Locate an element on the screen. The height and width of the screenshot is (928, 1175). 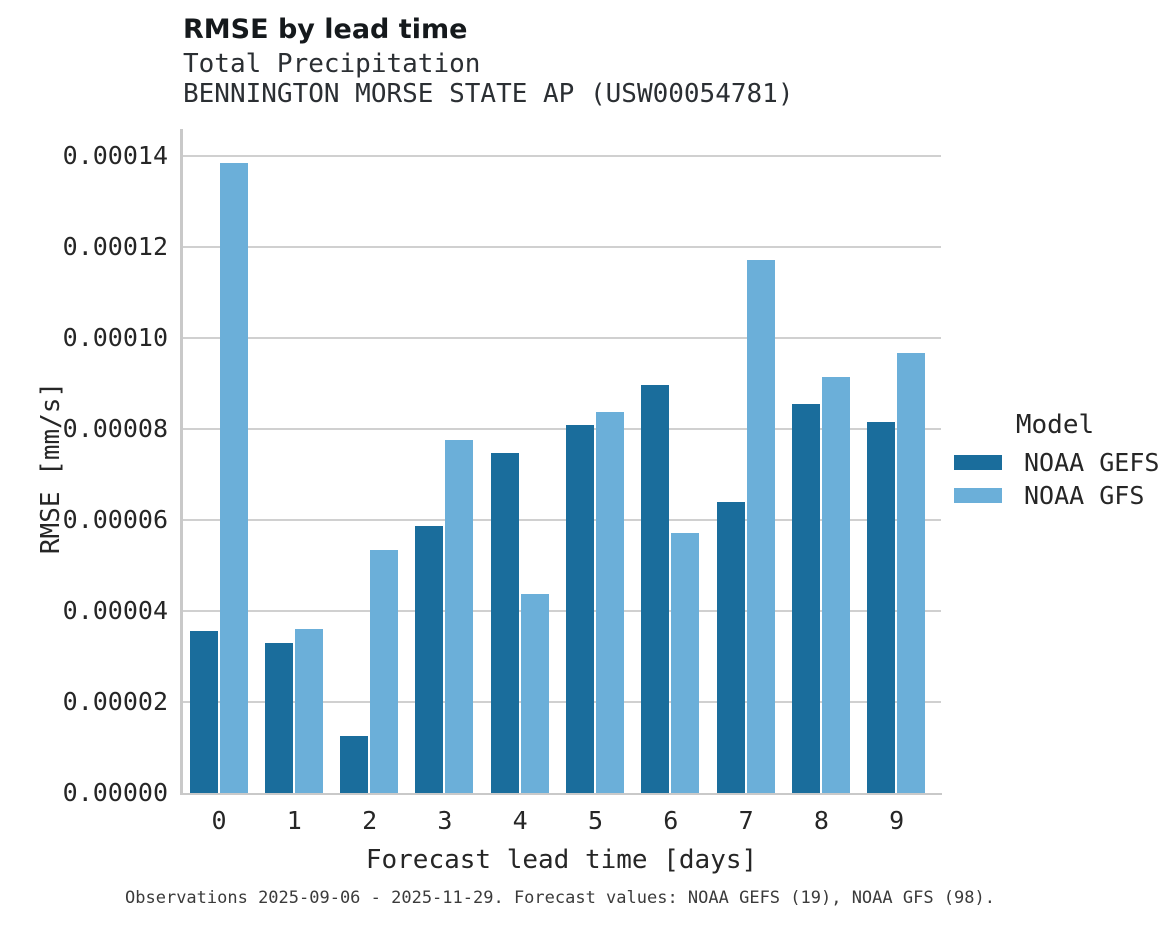
y-tick-label-0.00004: 0.00004 is located at coordinates (115, 610).